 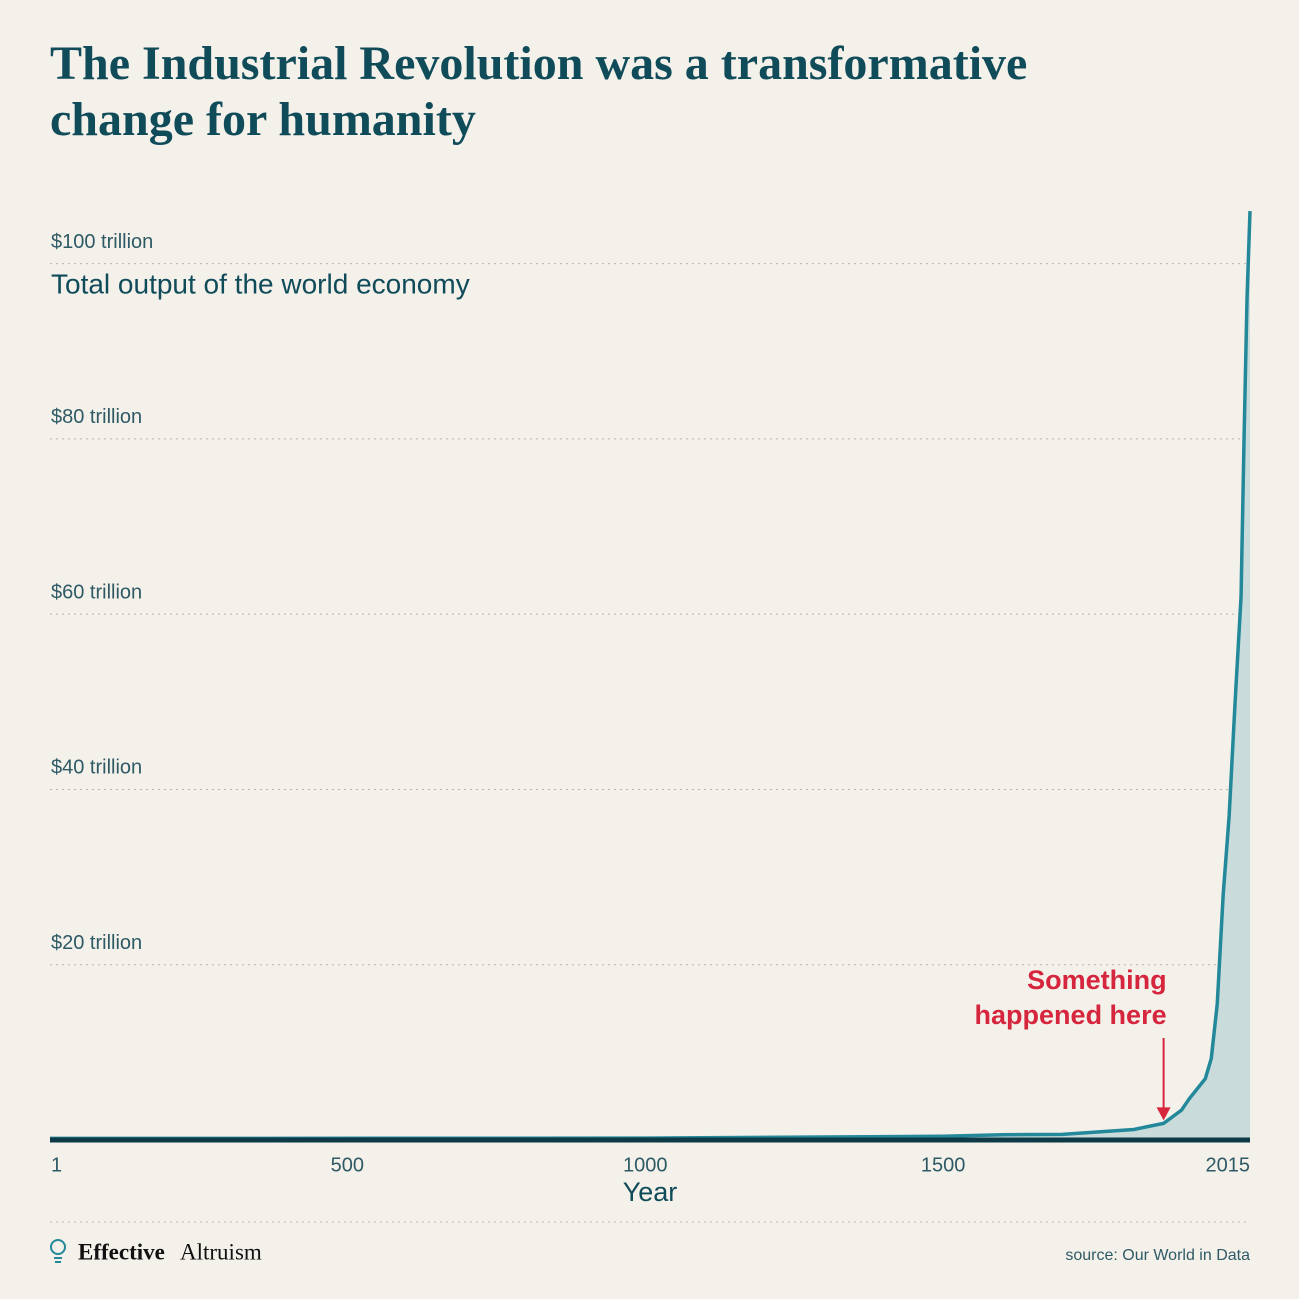 I want to click on x-tick-label: 2015, so click(x=1228, y=1165).